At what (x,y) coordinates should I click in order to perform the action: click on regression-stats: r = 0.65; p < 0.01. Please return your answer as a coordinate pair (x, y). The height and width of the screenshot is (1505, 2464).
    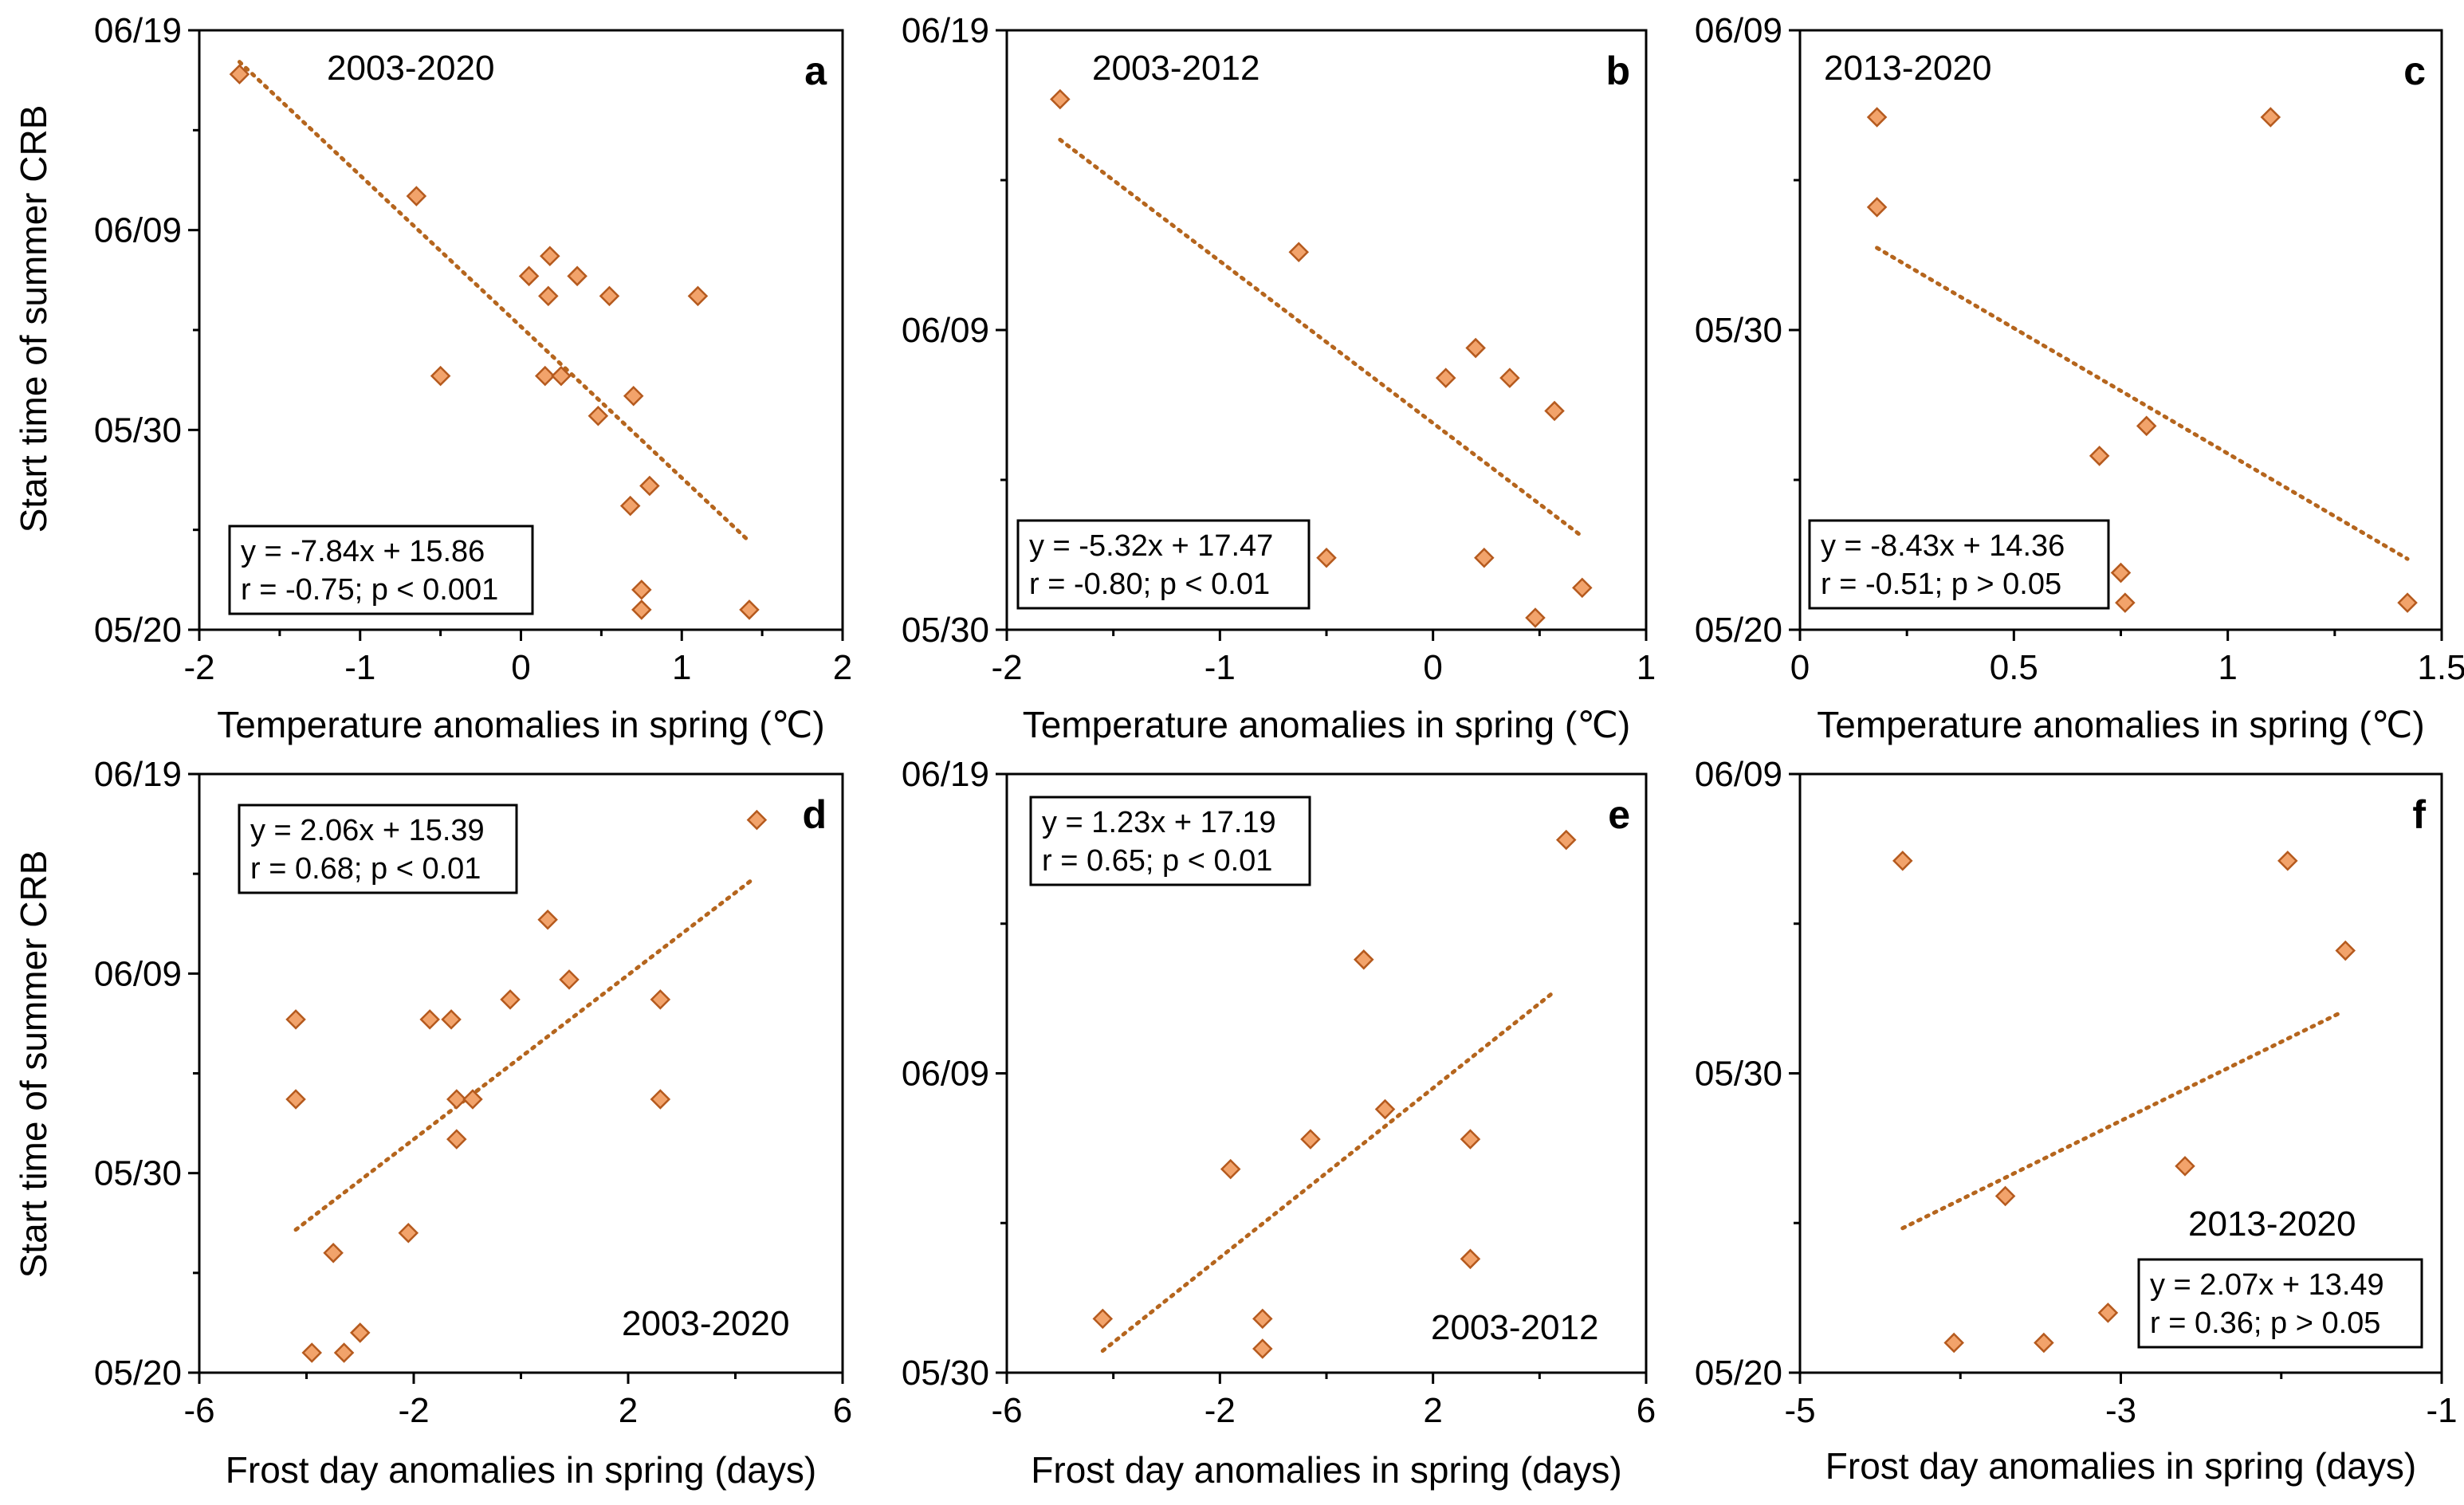
    Looking at the image, I should click on (1157, 861).